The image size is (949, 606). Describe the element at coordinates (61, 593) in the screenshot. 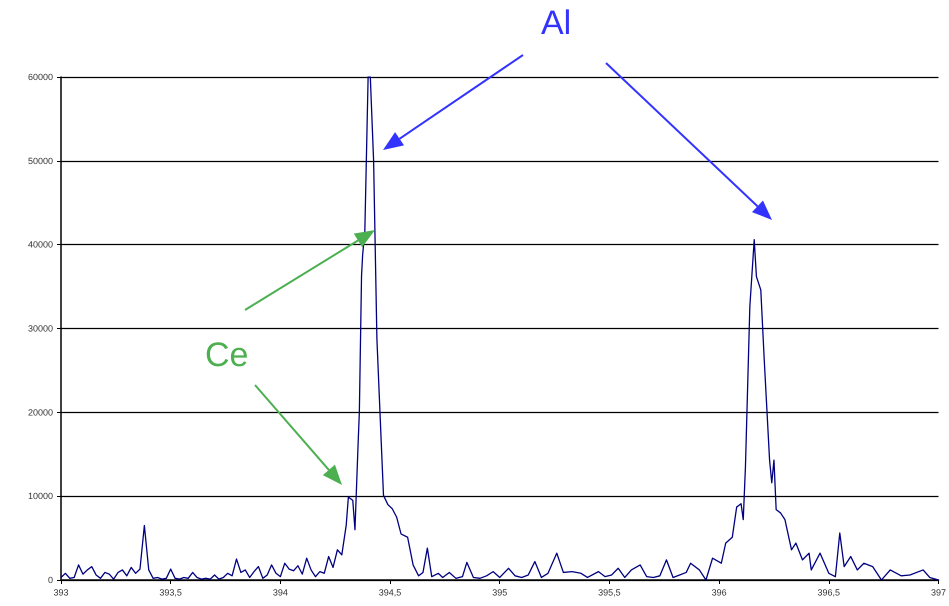

I see `x-tick-label: 393` at that location.